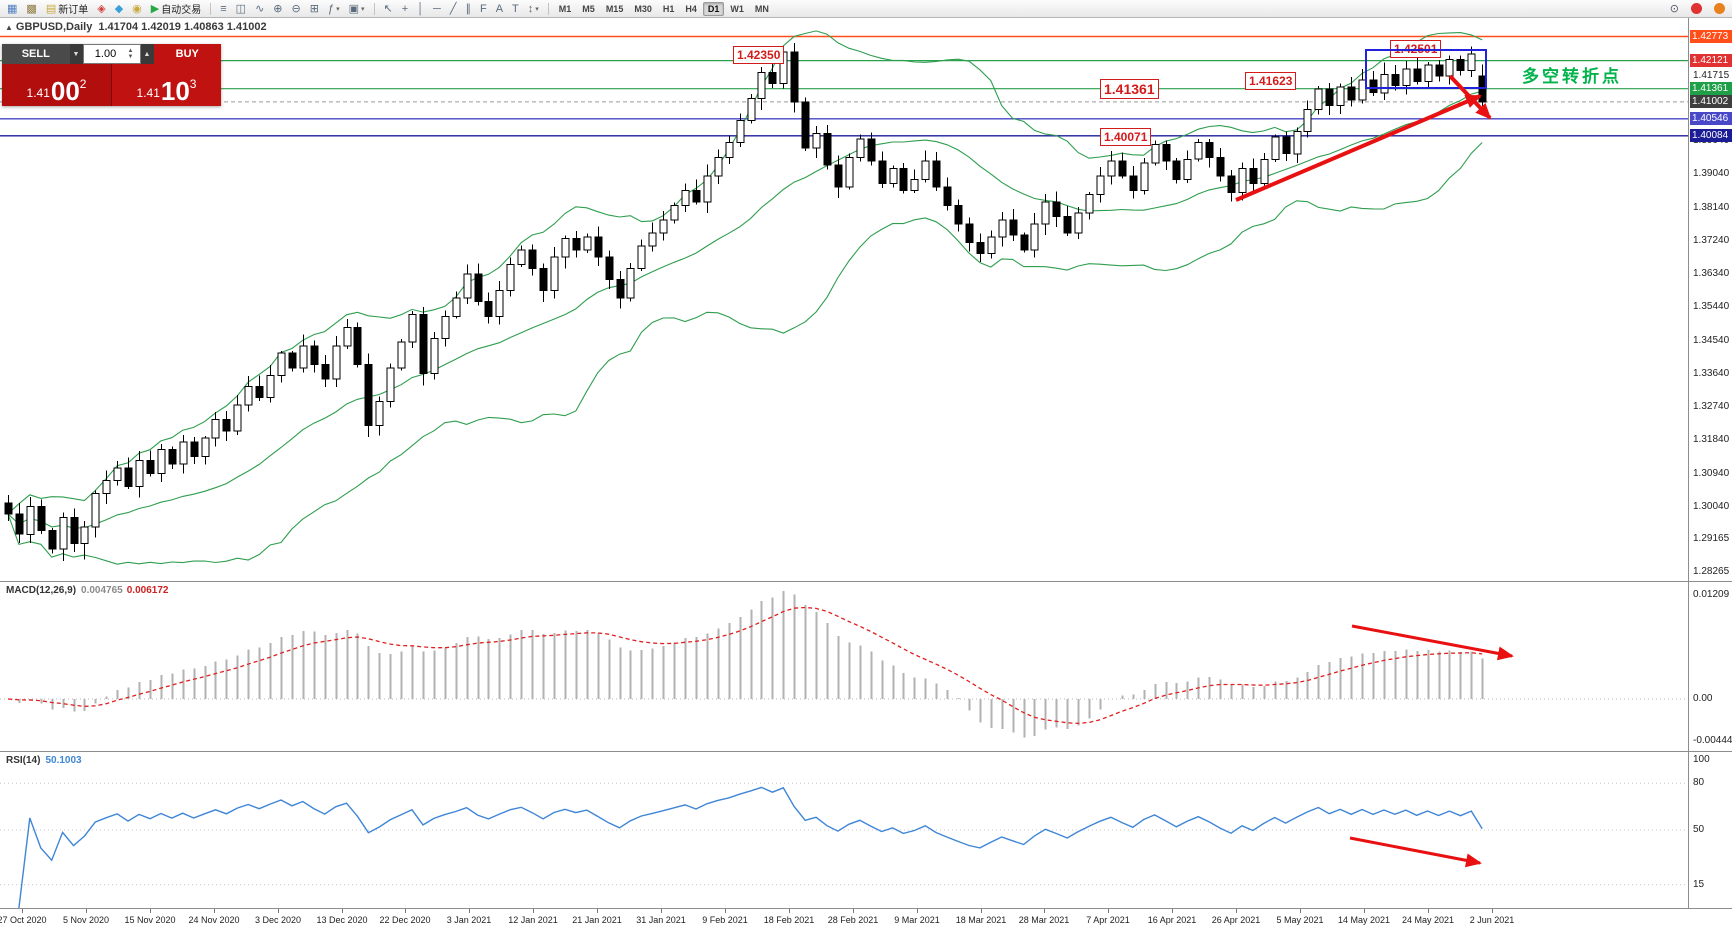  What do you see at coordinates (241, 9) in the screenshot?
I see `candlestick-chart-icon: ◫` at bounding box center [241, 9].